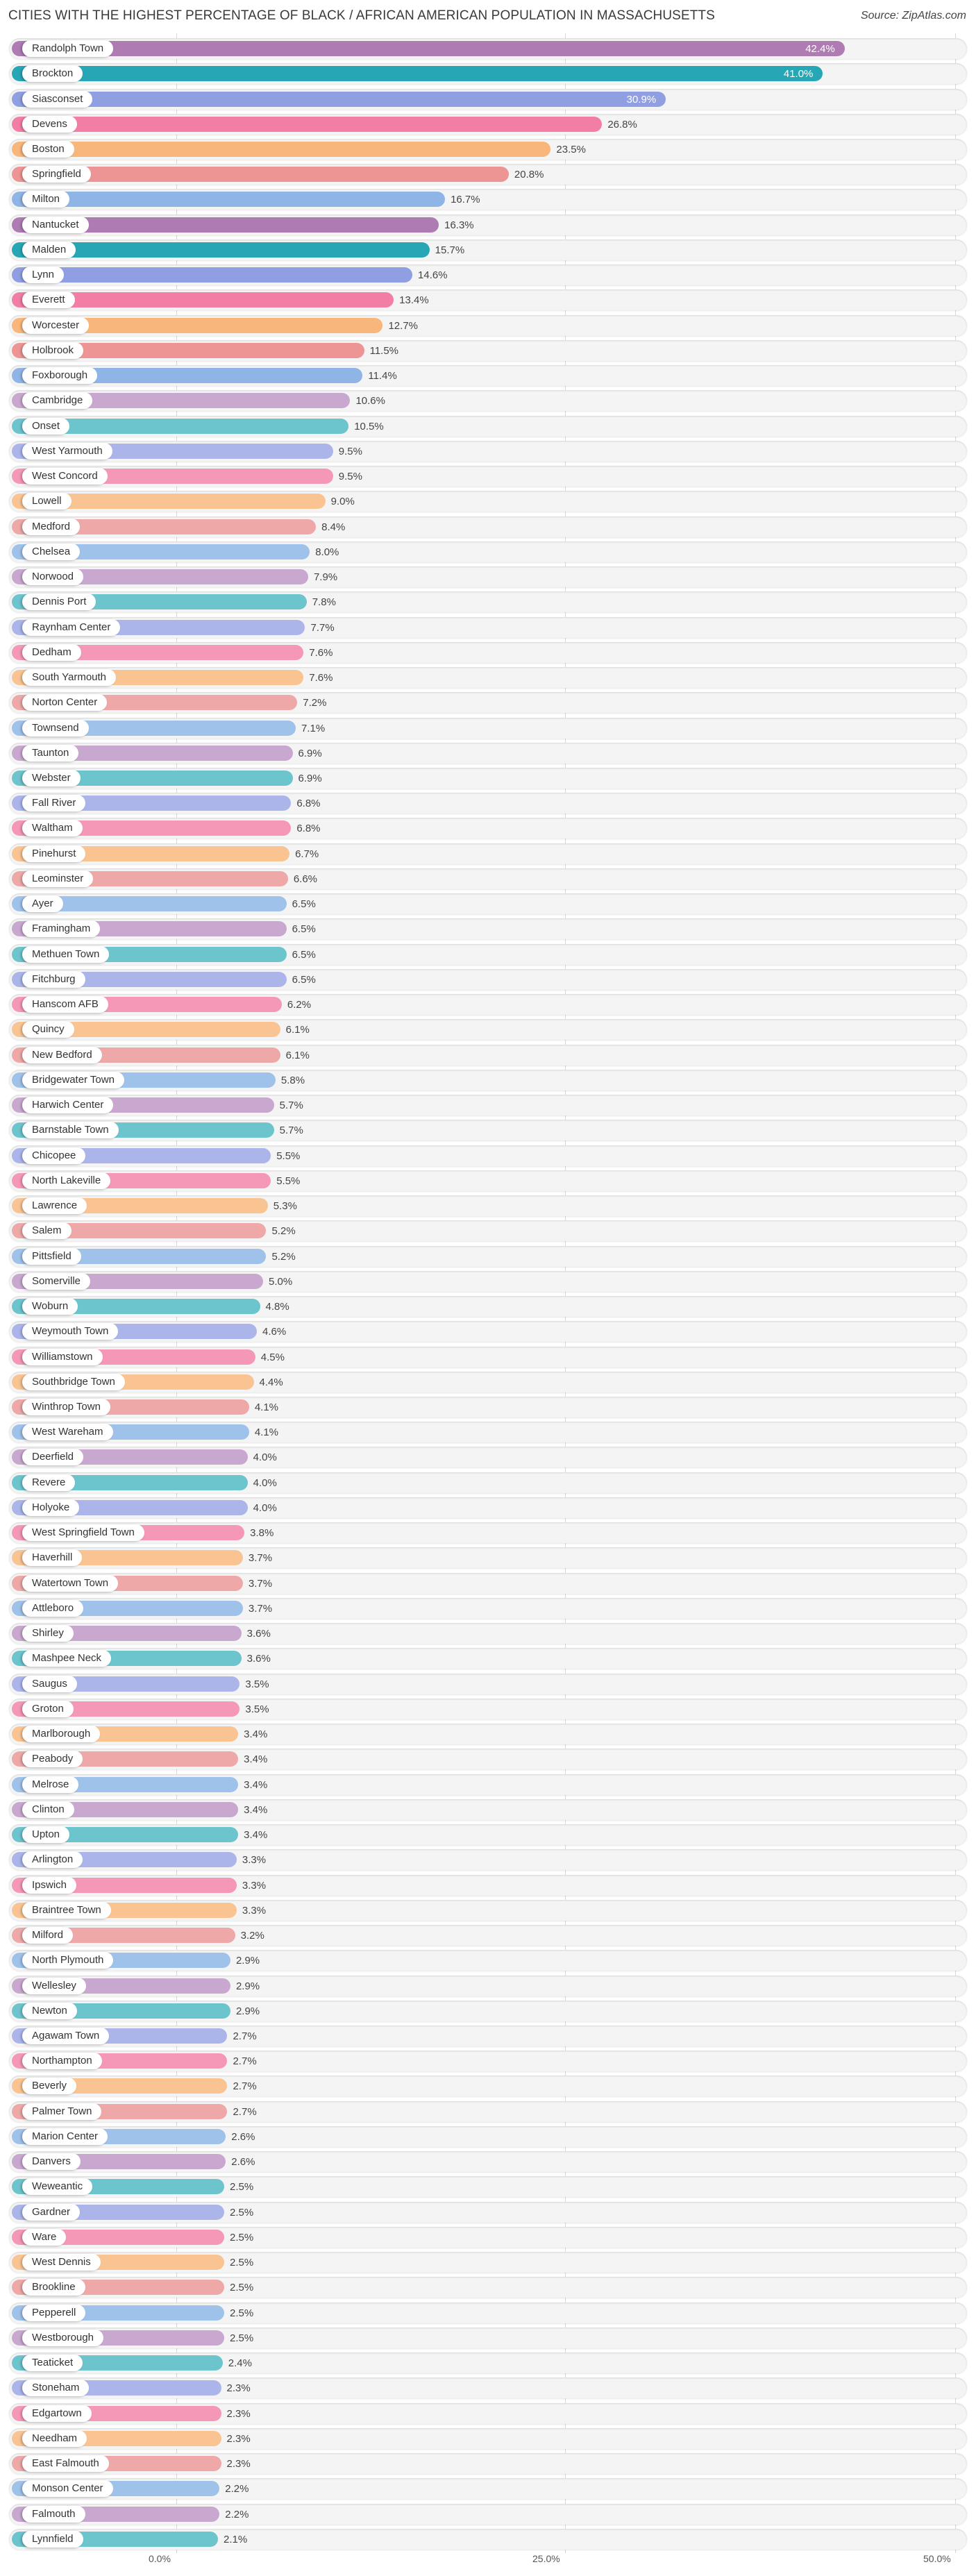  I want to click on value-label: 5.0%, so click(281, 1281).